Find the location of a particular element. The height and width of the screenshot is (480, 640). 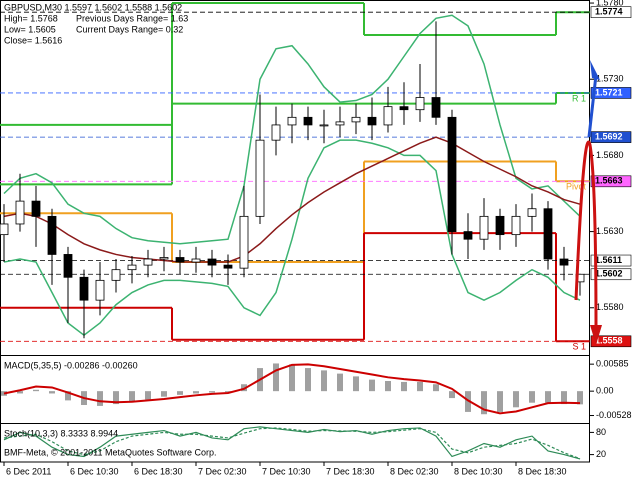

y-tick-label: 20 is located at coordinates (601, 454).